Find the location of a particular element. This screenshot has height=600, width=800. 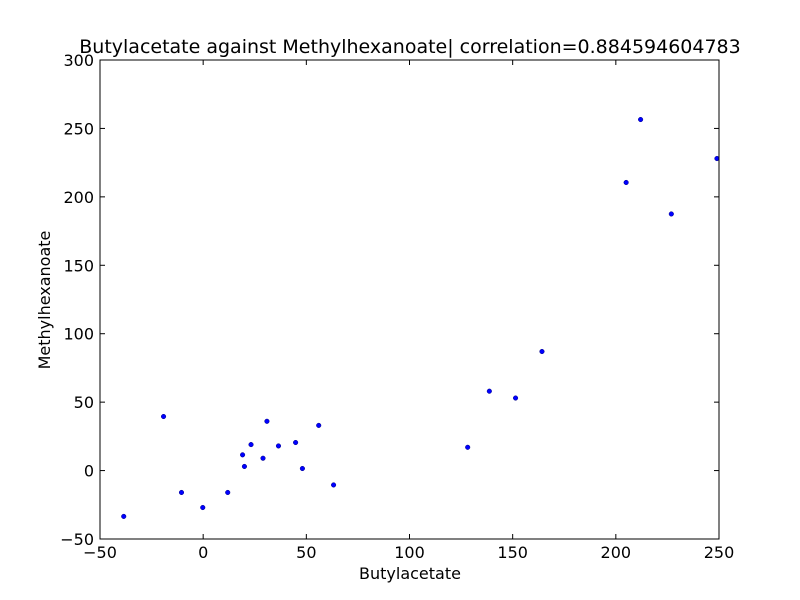

y-axis-label: Methylhexanoate is located at coordinates (44, 300).